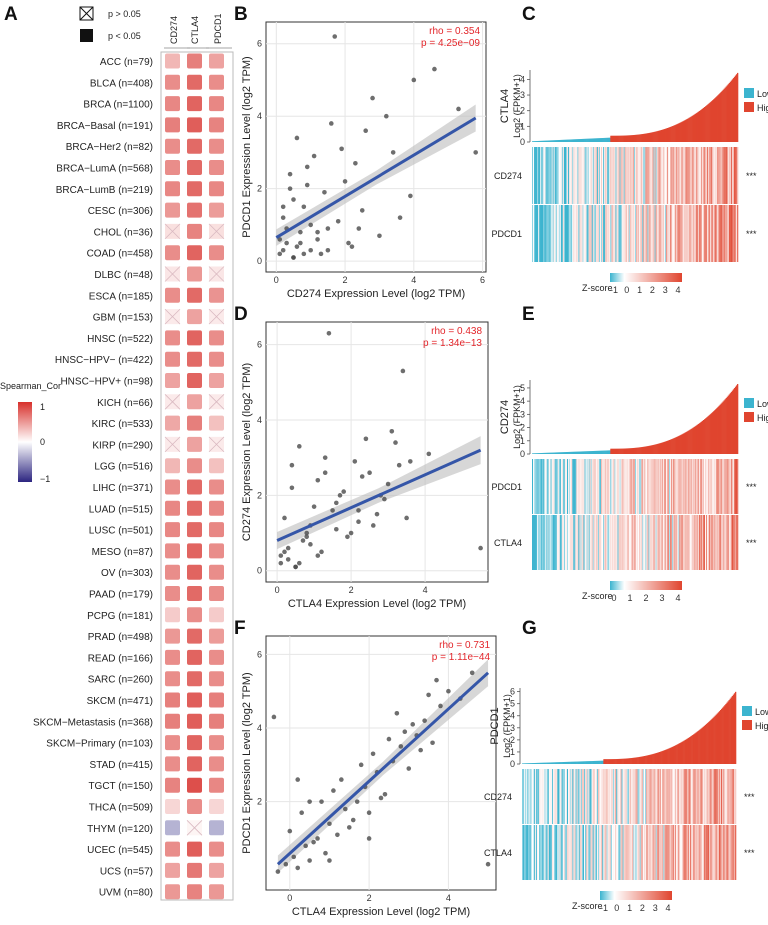 This screenshot has width=768, height=925. Describe the element at coordinates (749, 93) in the screenshot. I see `legend-low-swatch` at that location.